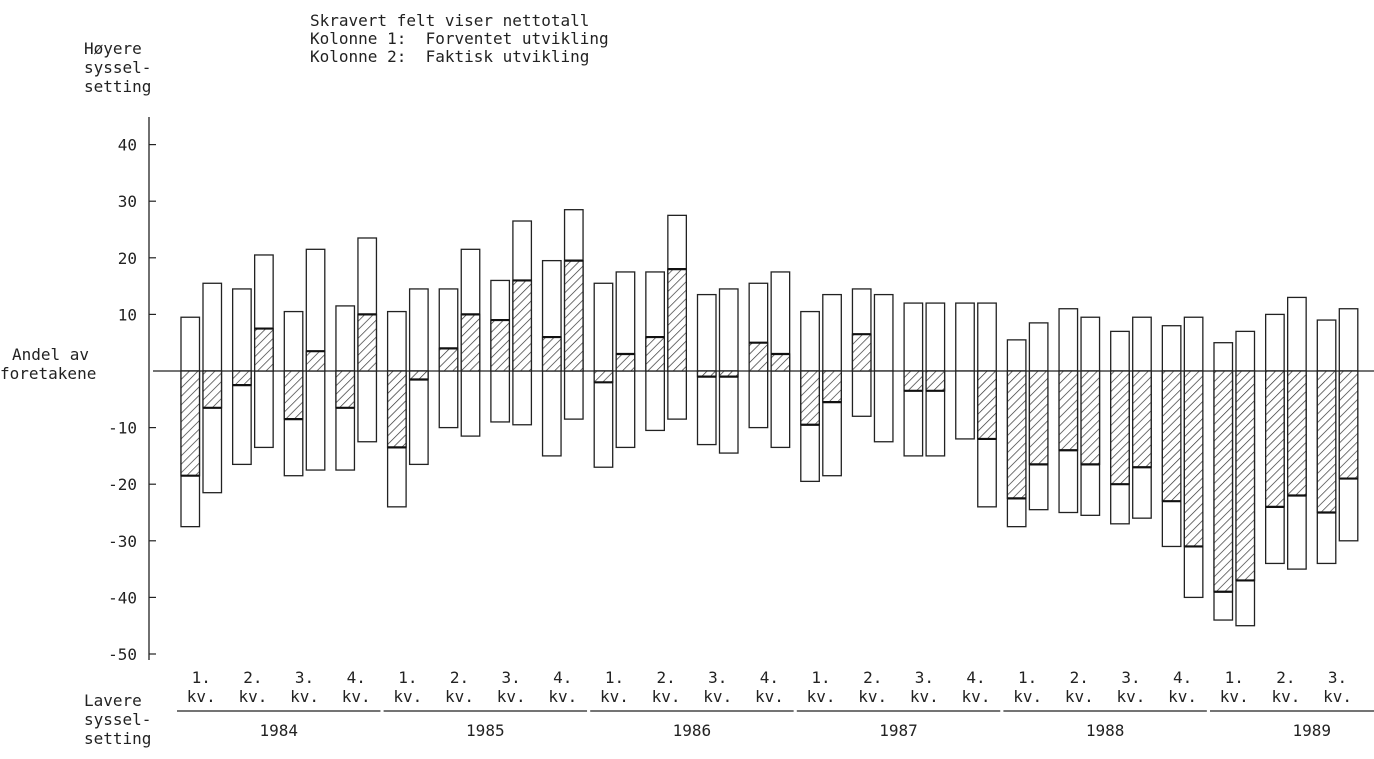 The height and width of the screenshot is (759, 1374). Describe the element at coordinates (485, 730) in the screenshot. I see `year-label: 1985` at that location.